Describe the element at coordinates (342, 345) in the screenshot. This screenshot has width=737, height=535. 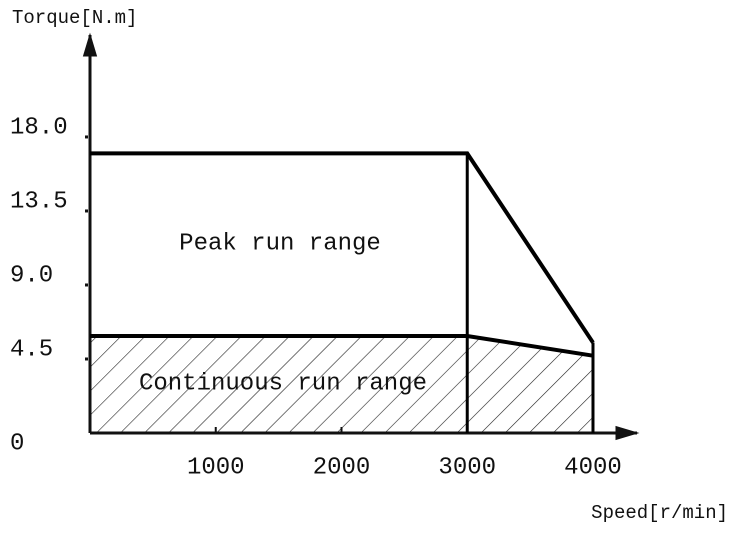
I see `series-line` at that location.